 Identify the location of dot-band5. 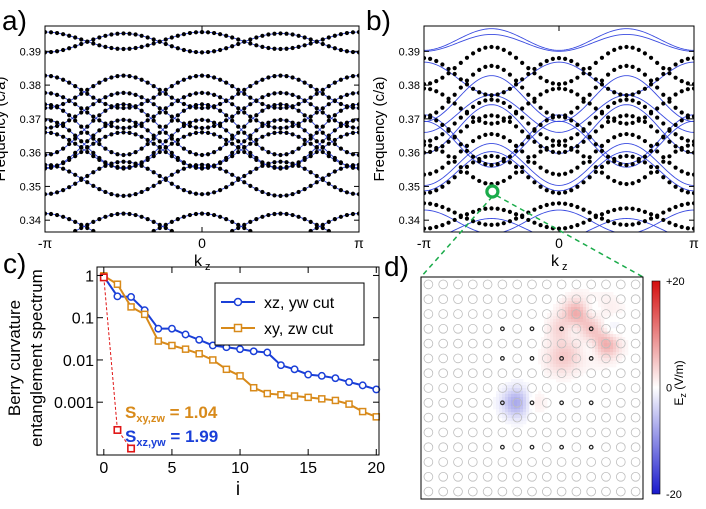
(268, 134).